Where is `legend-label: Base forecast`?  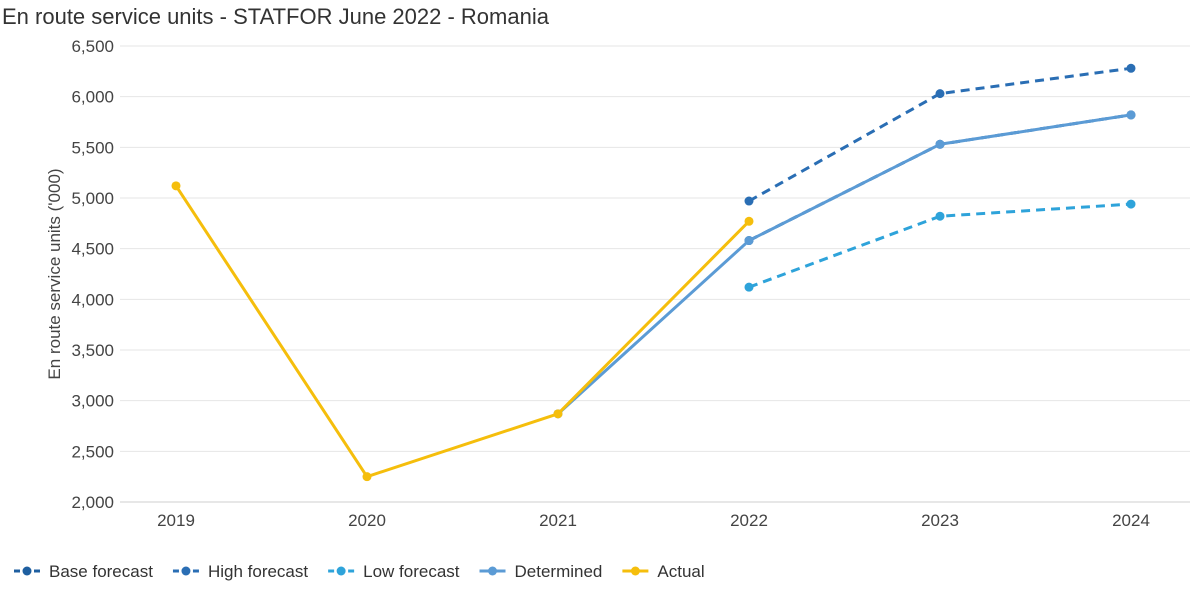
legend-label: Base forecast is located at coordinates (101, 571).